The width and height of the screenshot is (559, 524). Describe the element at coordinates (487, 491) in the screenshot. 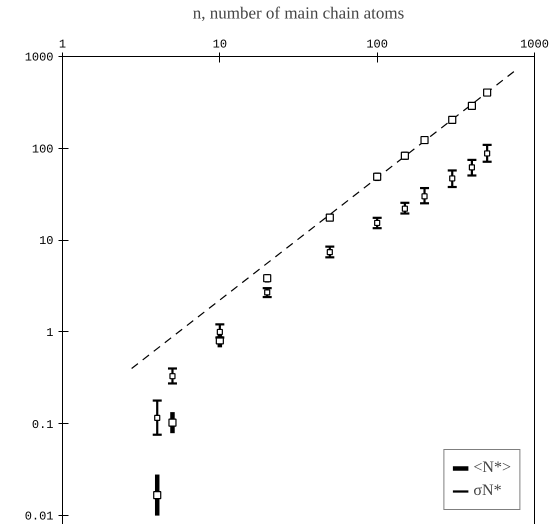

I see `legend-label: σN*` at that location.